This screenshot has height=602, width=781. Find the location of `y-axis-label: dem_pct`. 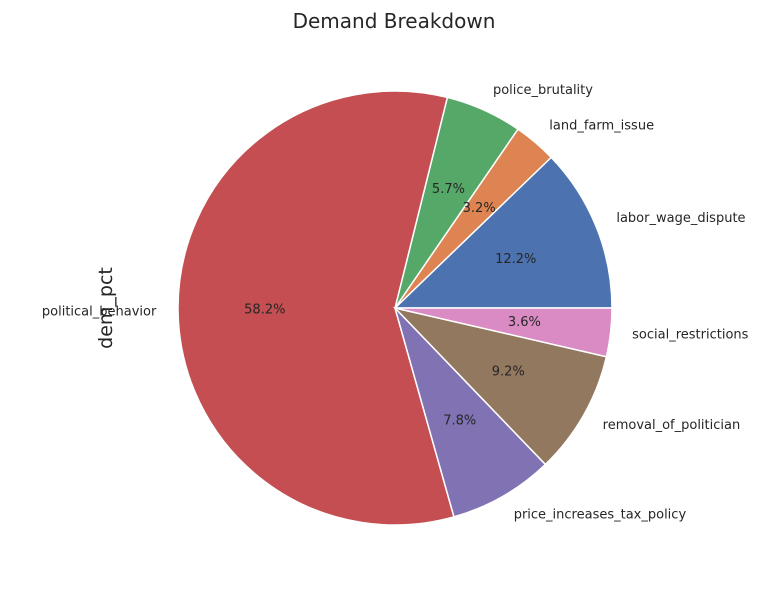

y-axis-label: dem_pct is located at coordinates (106, 308).